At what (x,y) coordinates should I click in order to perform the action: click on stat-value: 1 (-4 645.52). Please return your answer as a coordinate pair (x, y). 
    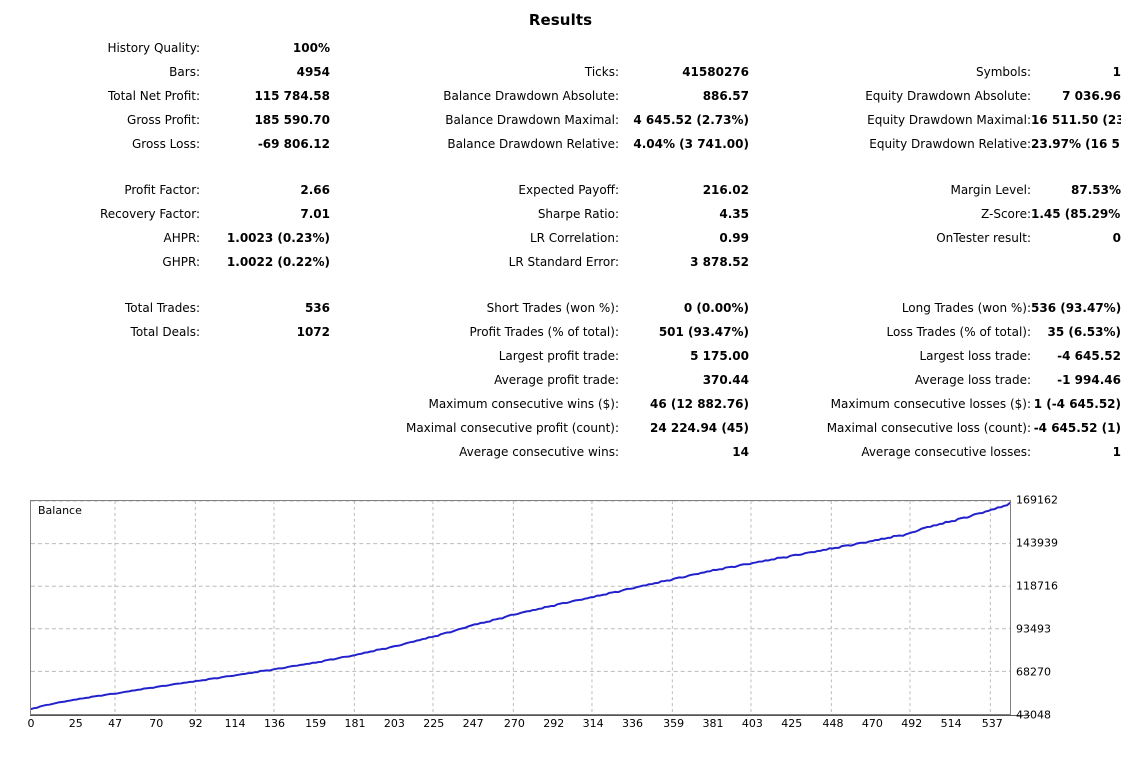
    Looking at the image, I should click on (1077, 404).